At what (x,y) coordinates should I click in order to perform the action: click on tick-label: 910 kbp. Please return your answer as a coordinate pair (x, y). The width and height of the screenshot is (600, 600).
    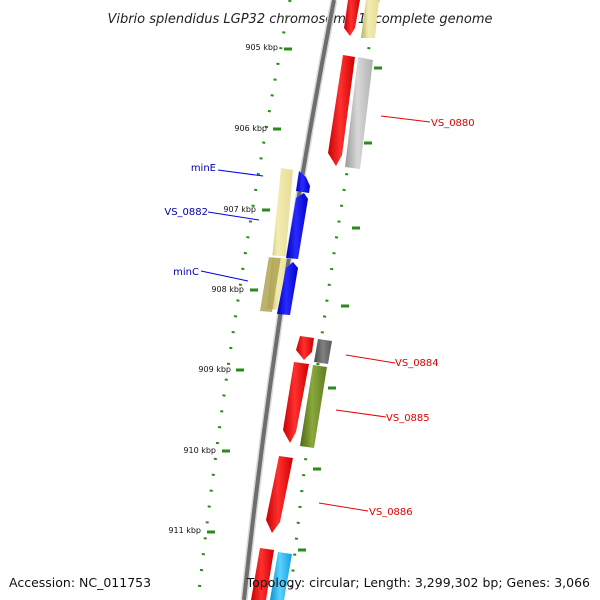
    Looking at the image, I should click on (199, 450).